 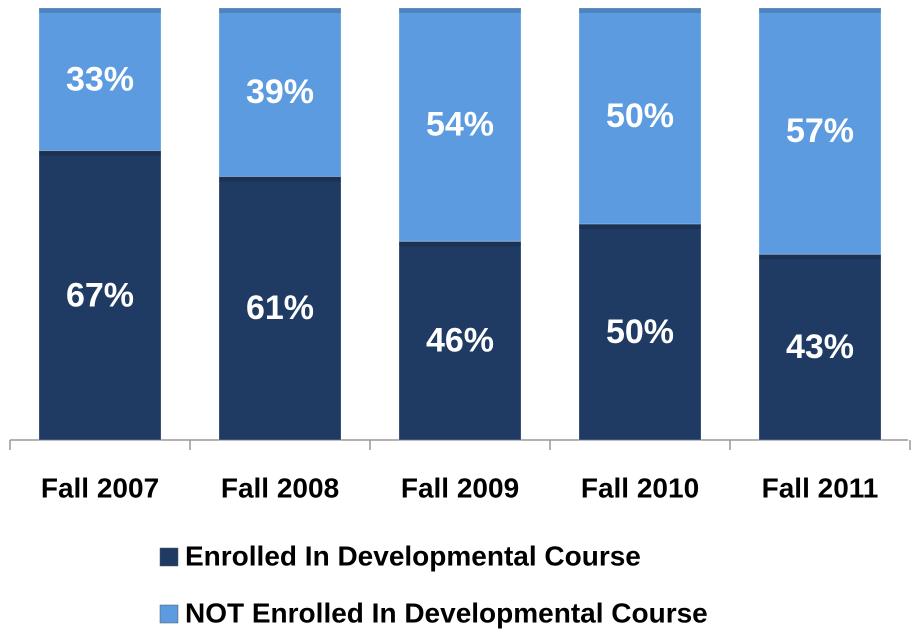 I want to click on value-label: 67%, so click(x=100, y=295).